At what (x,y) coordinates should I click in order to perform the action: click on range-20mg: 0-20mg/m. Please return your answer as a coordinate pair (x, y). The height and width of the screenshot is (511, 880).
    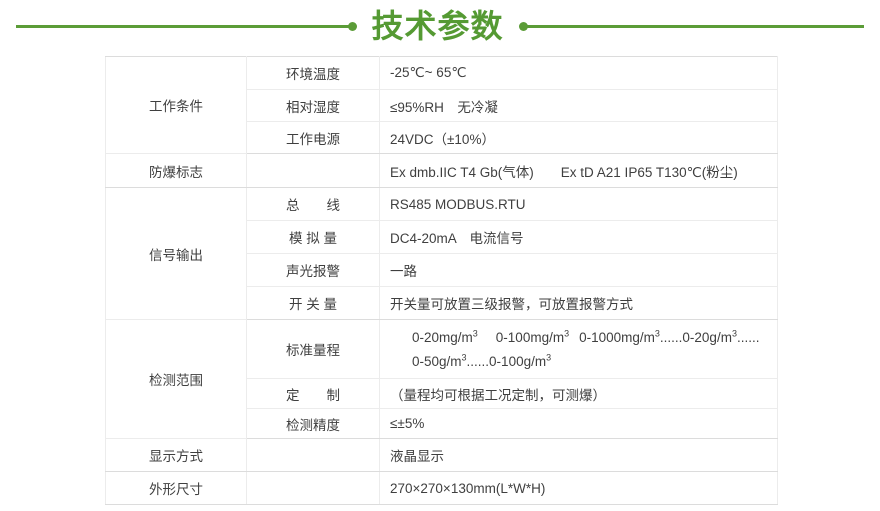
    Looking at the image, I should click on (442, 337).